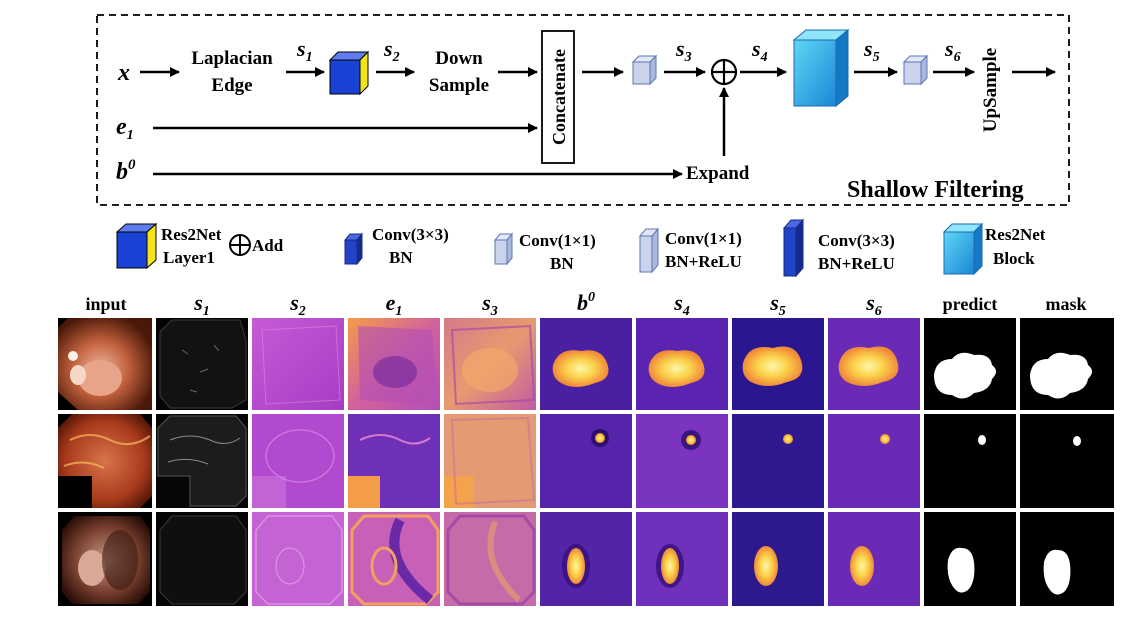 This screenshot has width=1135, height=617. Describe the element at coordinates (201, 304) in the screenshot. I see `grid-header-2: s1` at that location.